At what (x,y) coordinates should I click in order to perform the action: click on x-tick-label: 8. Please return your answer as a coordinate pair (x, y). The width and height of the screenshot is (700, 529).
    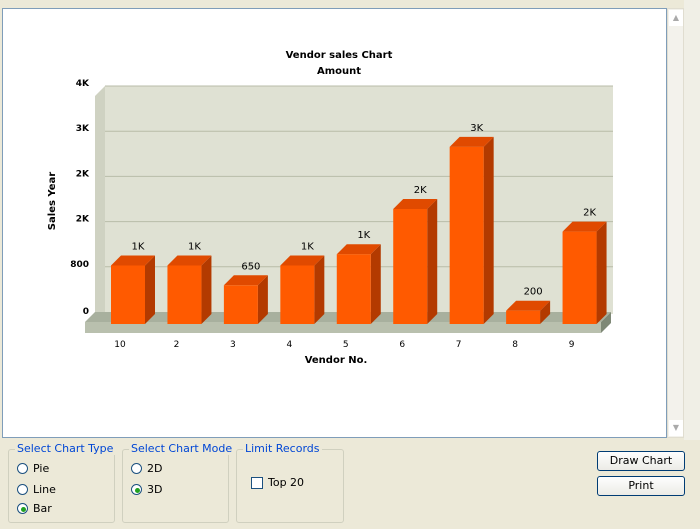
    Looking at the image, I should click on (515, 345).